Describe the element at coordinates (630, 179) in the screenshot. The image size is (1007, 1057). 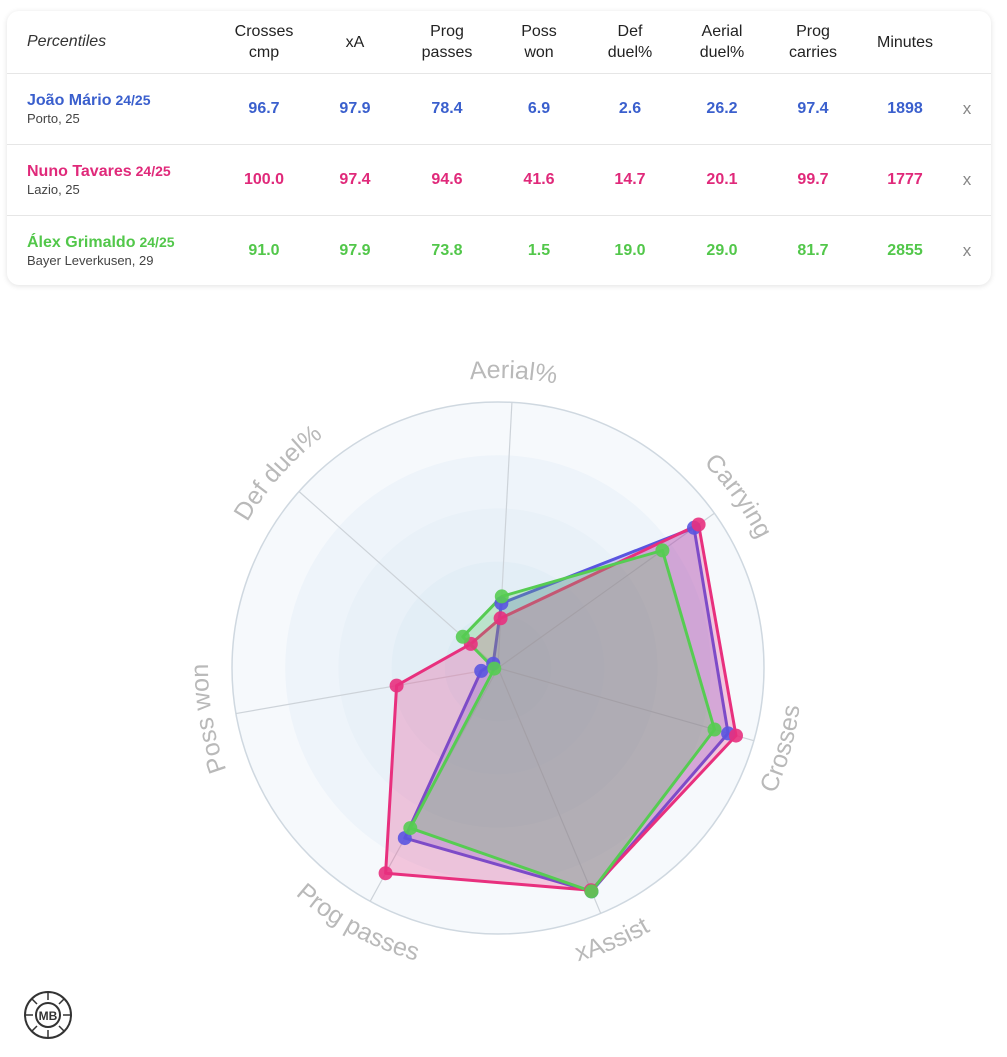
I see `stat-value: 14.7` at that location.